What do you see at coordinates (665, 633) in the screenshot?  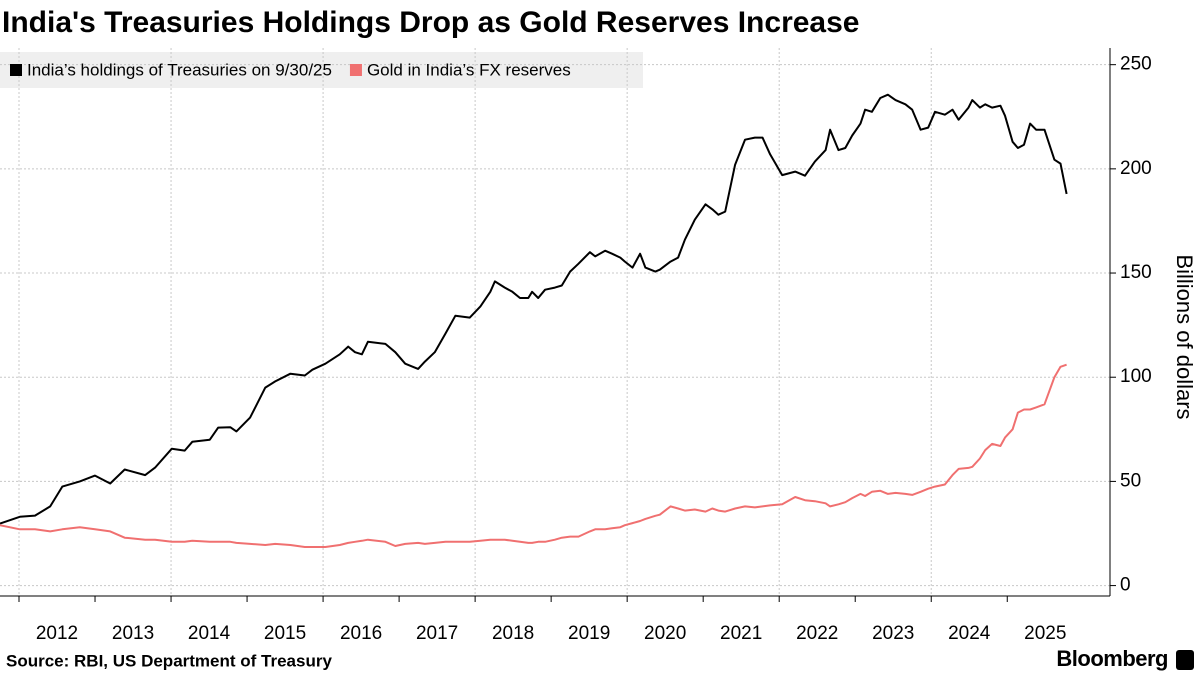 I see `x-tick-label: 2020` at bounding box center [665, 633].